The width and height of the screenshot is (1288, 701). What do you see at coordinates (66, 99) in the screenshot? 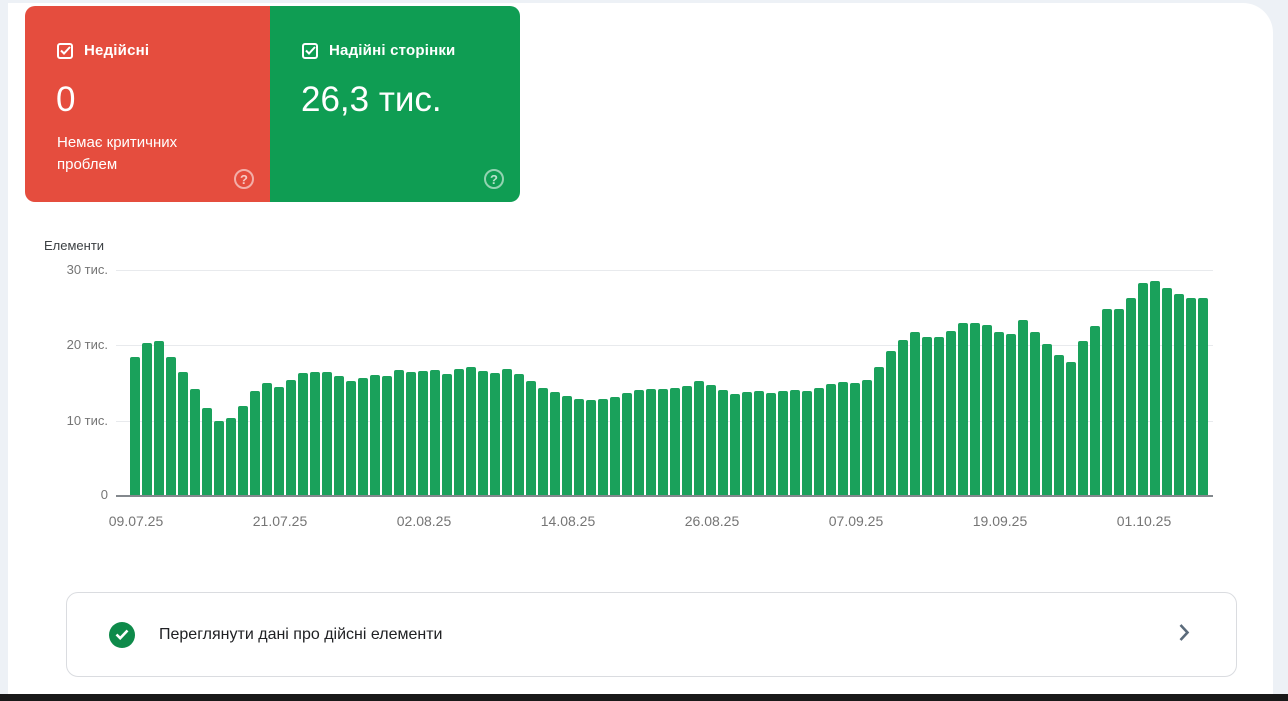
I see `card-invalid-value: 0` at bounding box center [66, 99].